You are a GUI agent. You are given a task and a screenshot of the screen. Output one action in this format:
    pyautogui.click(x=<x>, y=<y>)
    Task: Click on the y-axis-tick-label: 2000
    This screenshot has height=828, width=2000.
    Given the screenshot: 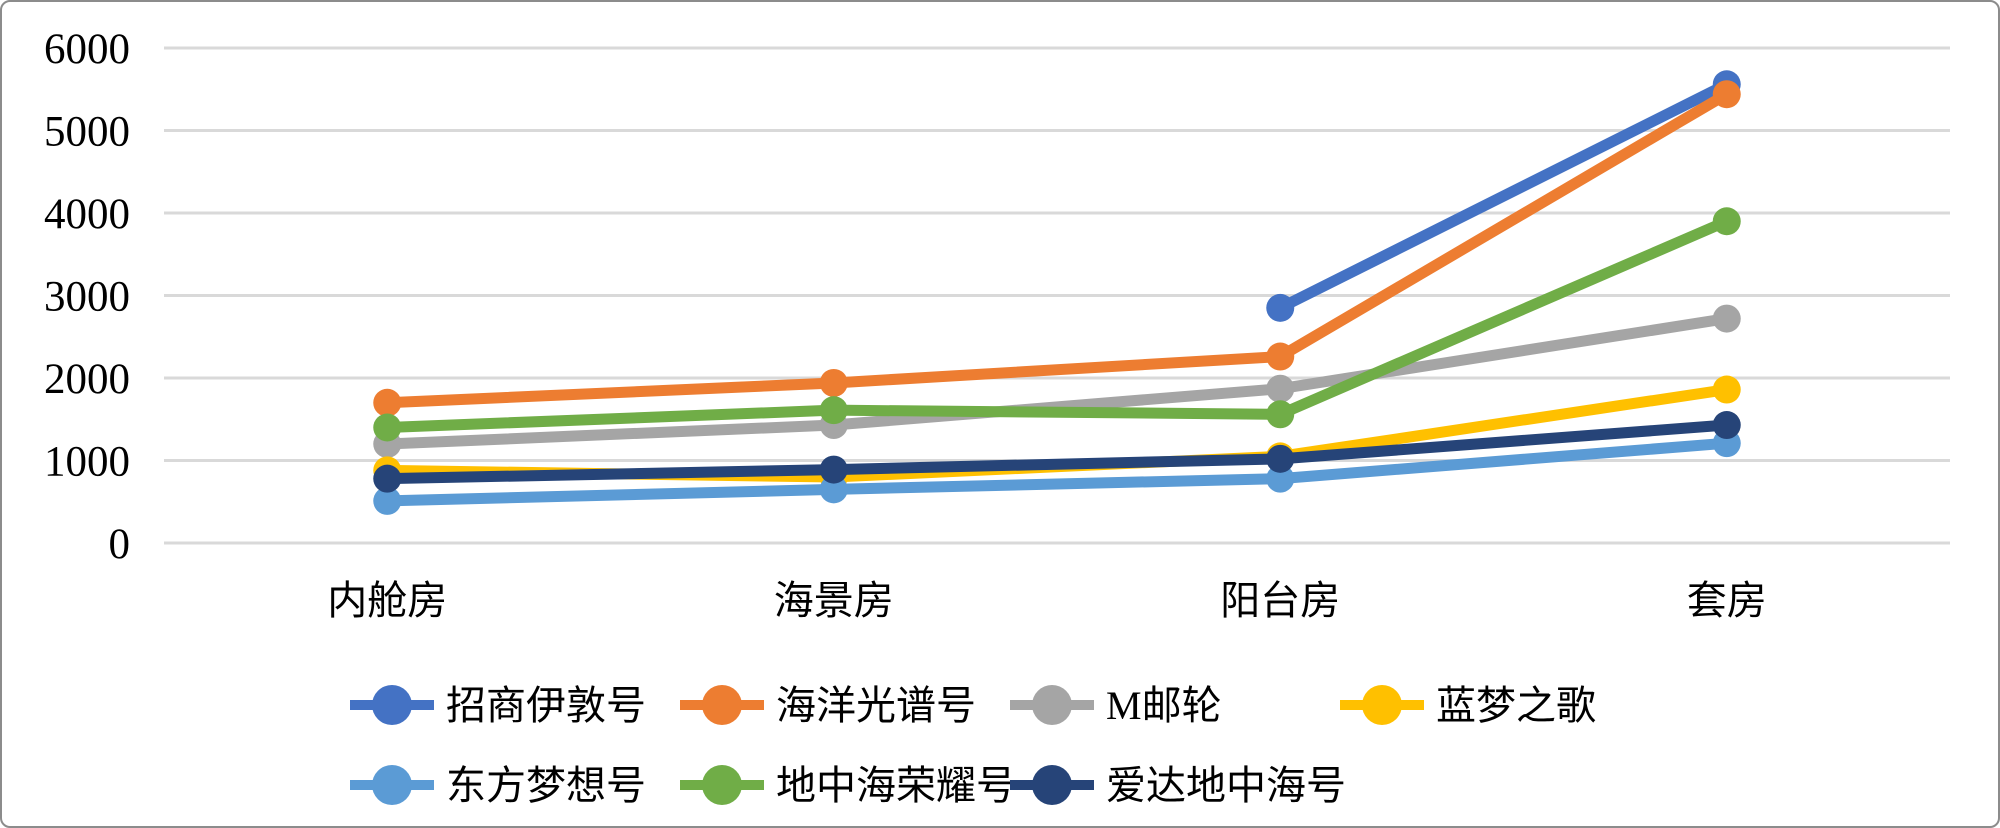 What is the action you would take?
    pyautogui.click(x=87, y=379)
    